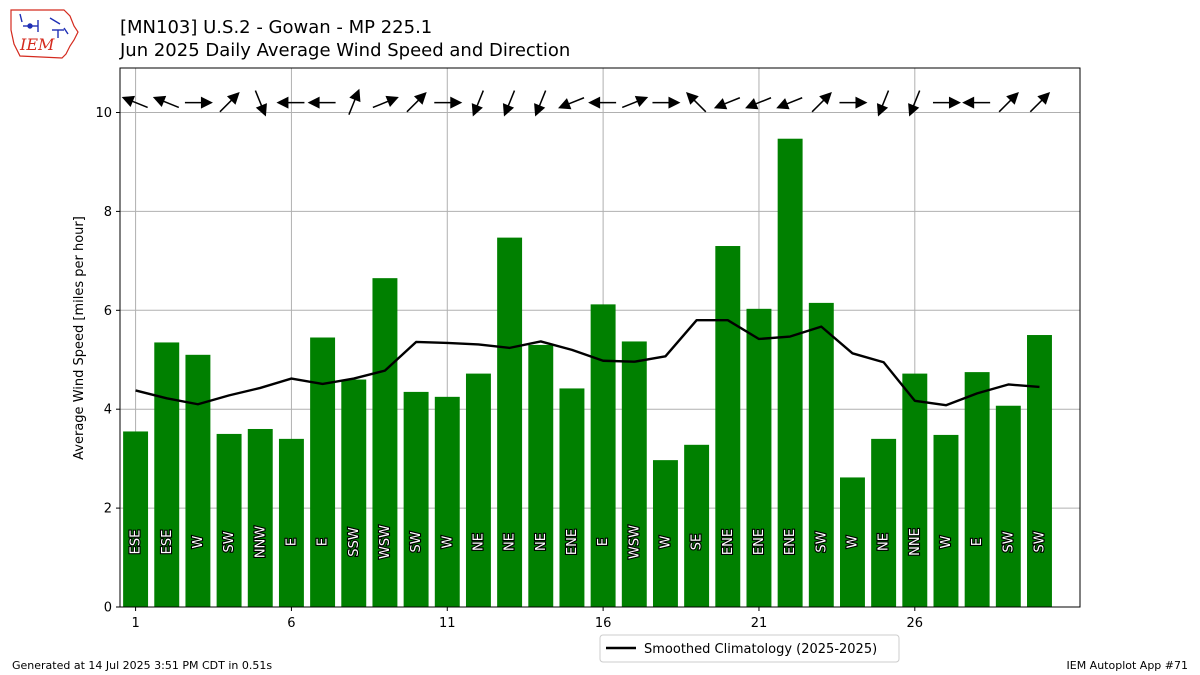 This screenshot has width=1200, height=675. I want to click on climatology-line-layer, so click(587, 362).